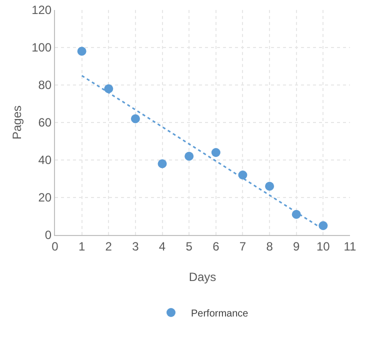 Image resolution: width=388 pixels, height=337 pixels. I want to click on y-tick-label: 120, so click(42, 10).